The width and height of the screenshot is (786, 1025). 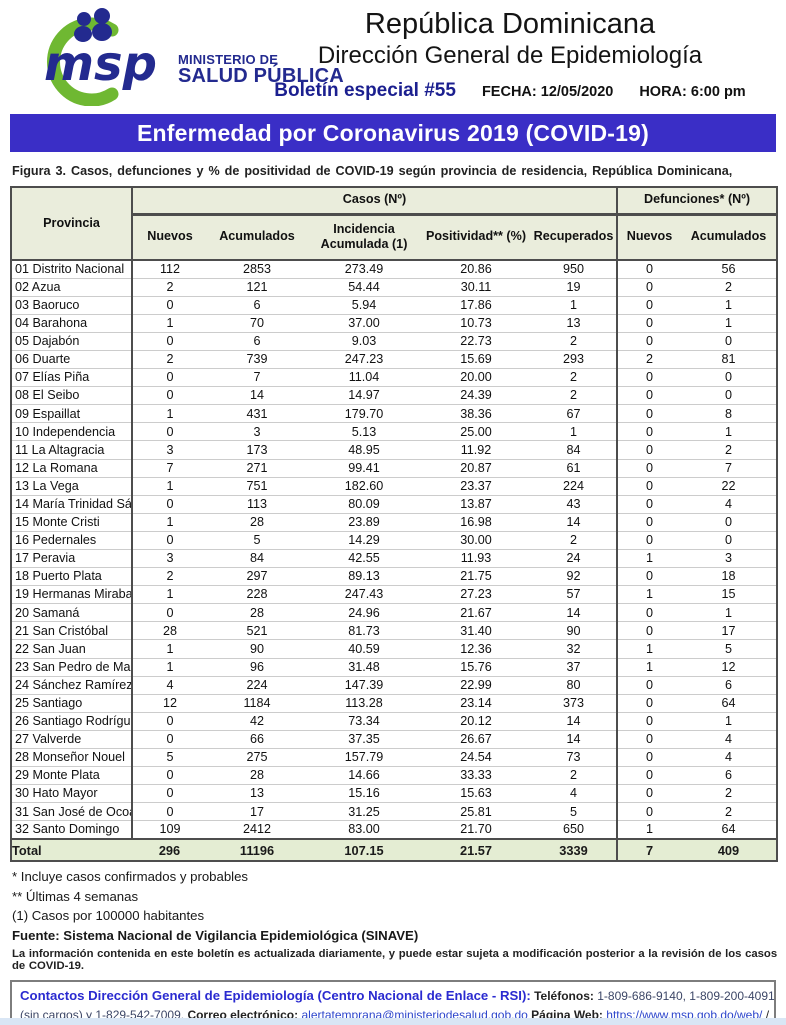 I want to click on positividad-cell: 21.75, so click(x=476, y=577).